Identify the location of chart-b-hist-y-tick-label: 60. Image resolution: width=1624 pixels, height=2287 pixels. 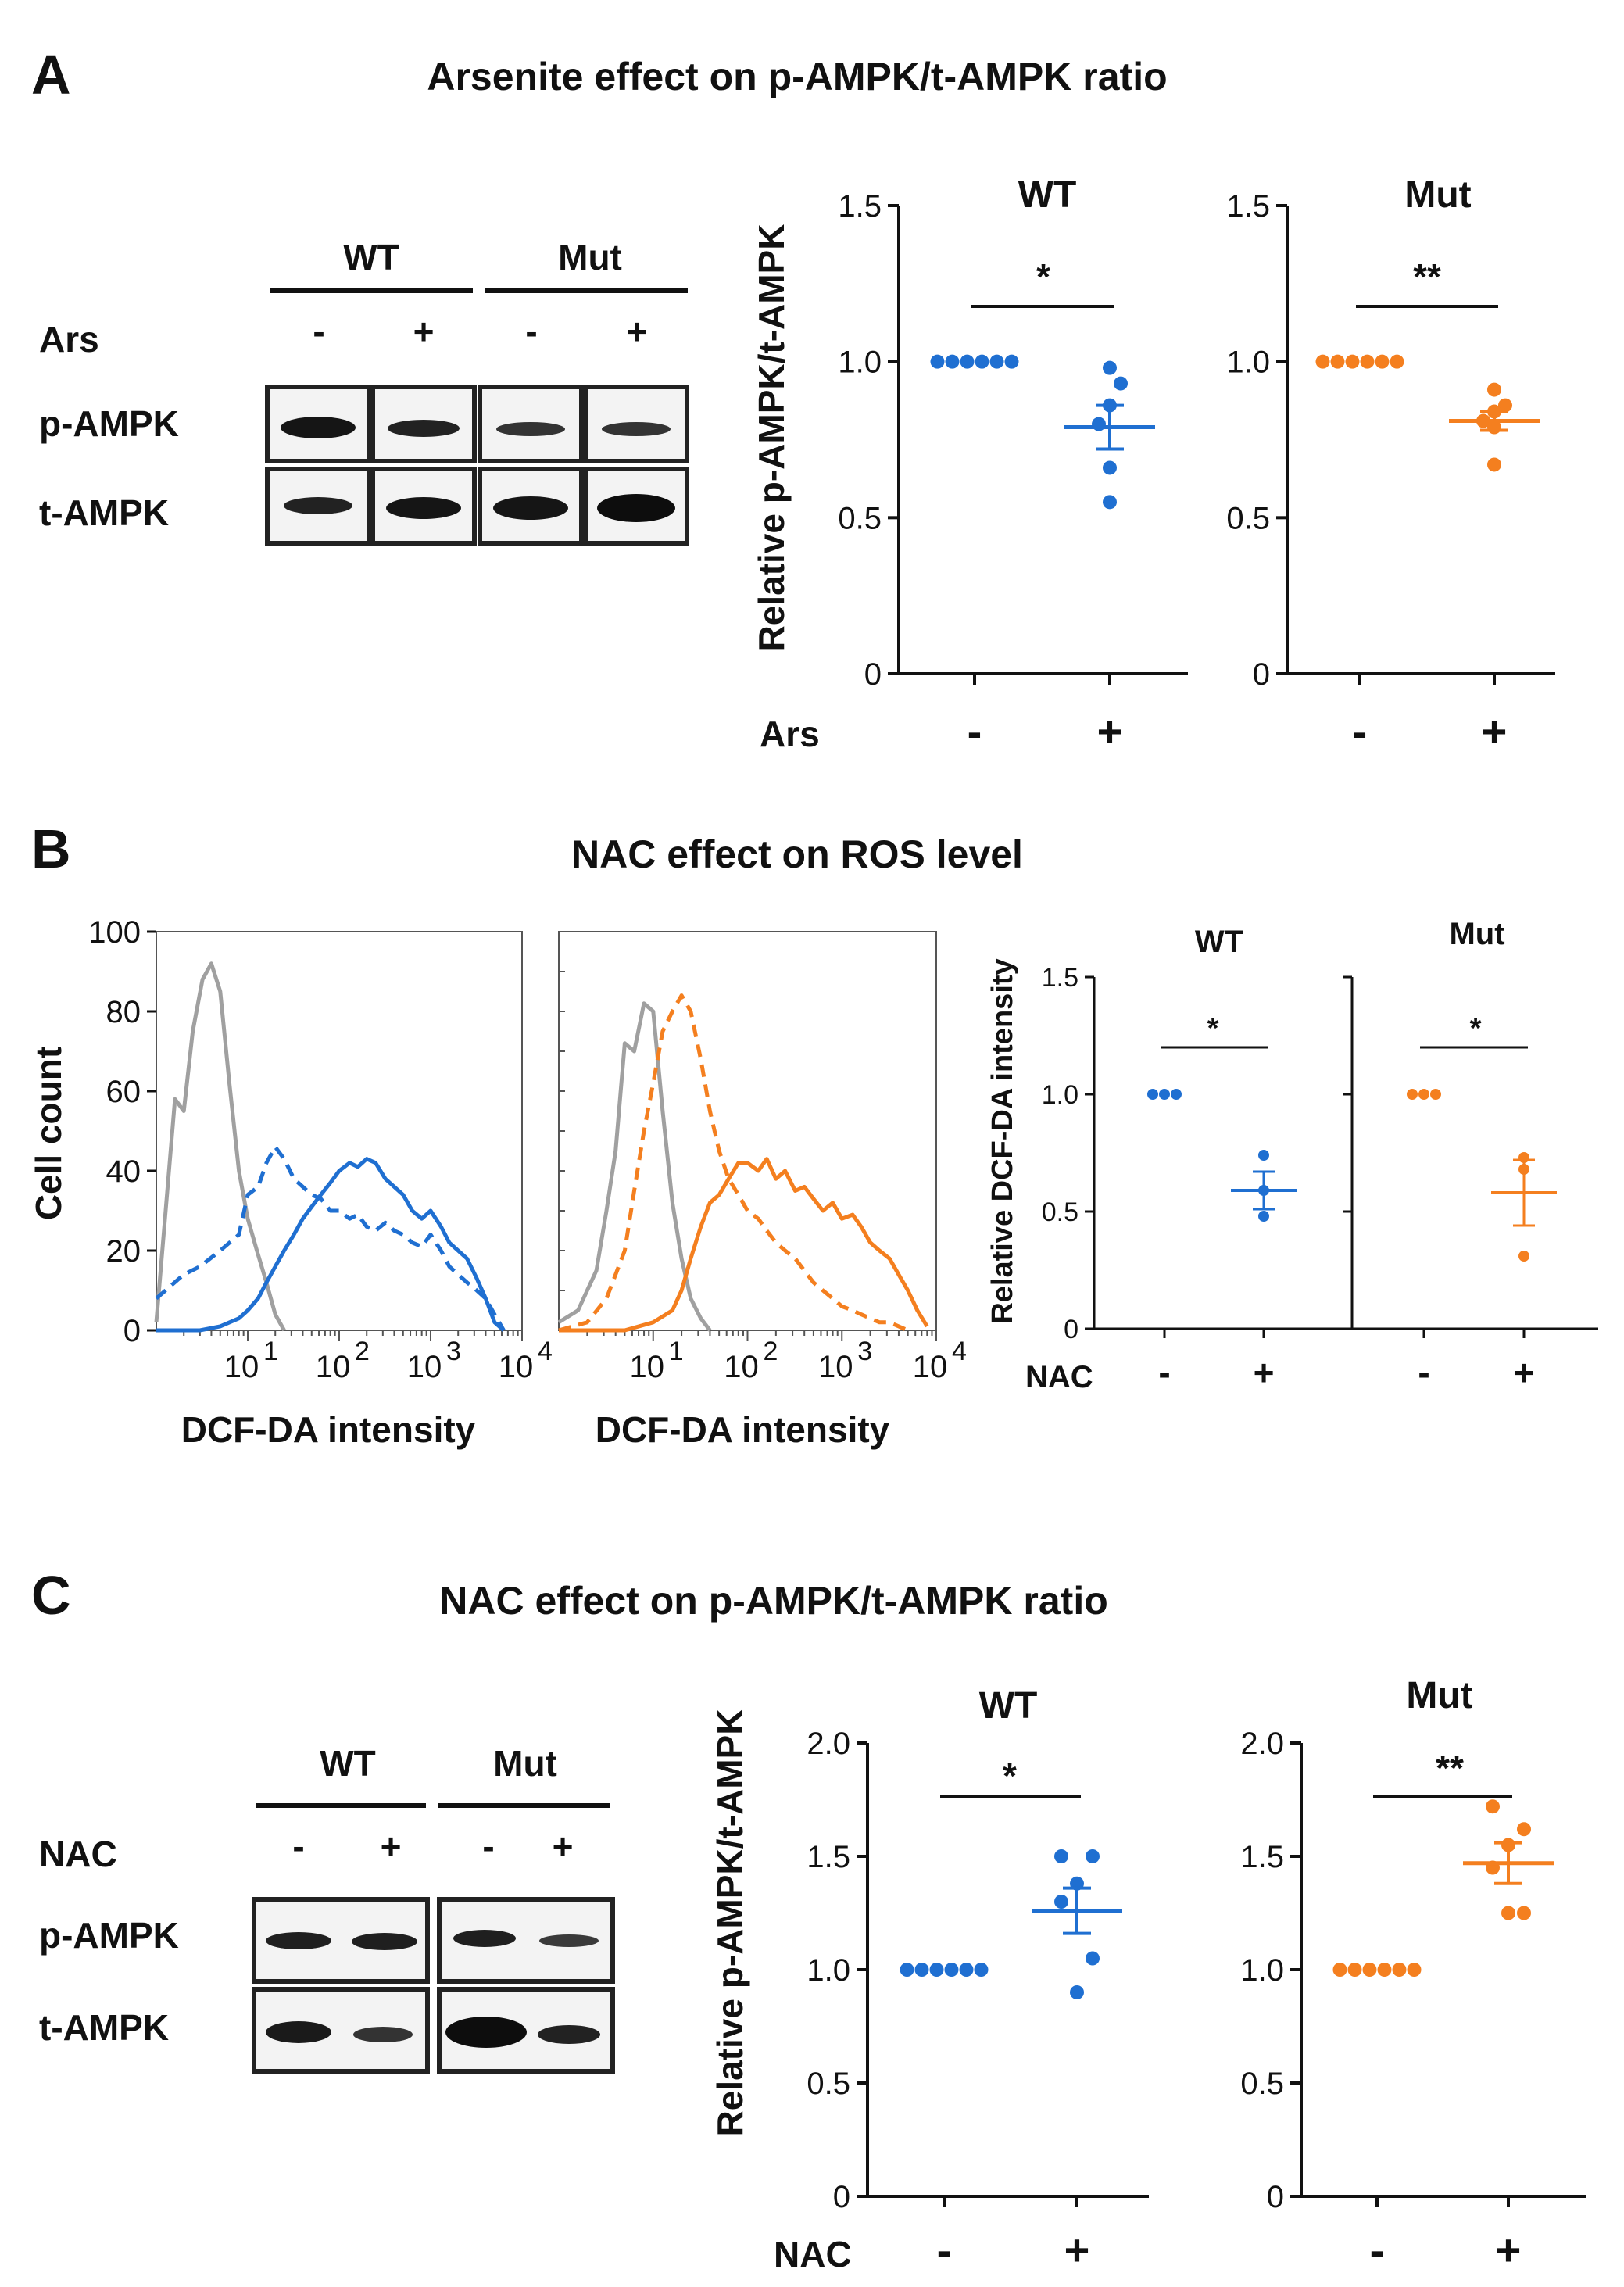
(123, 1092).